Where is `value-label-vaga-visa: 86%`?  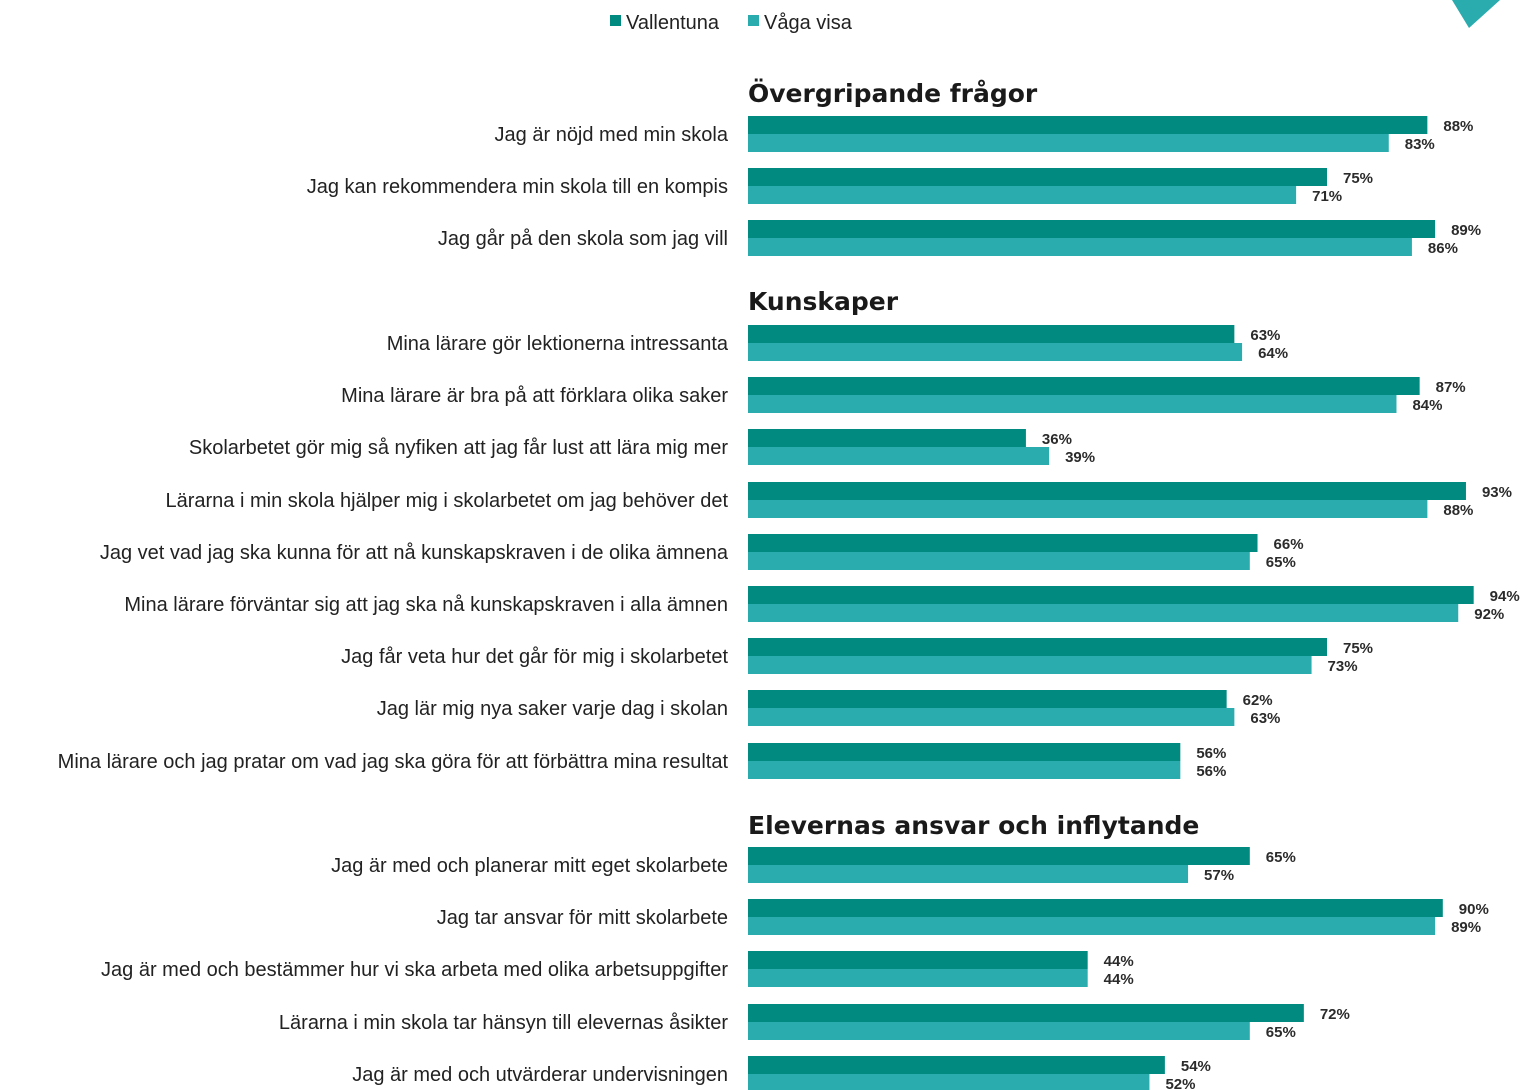
value-label-vaga-visa: 86% is located at coordinates (1443, 248).